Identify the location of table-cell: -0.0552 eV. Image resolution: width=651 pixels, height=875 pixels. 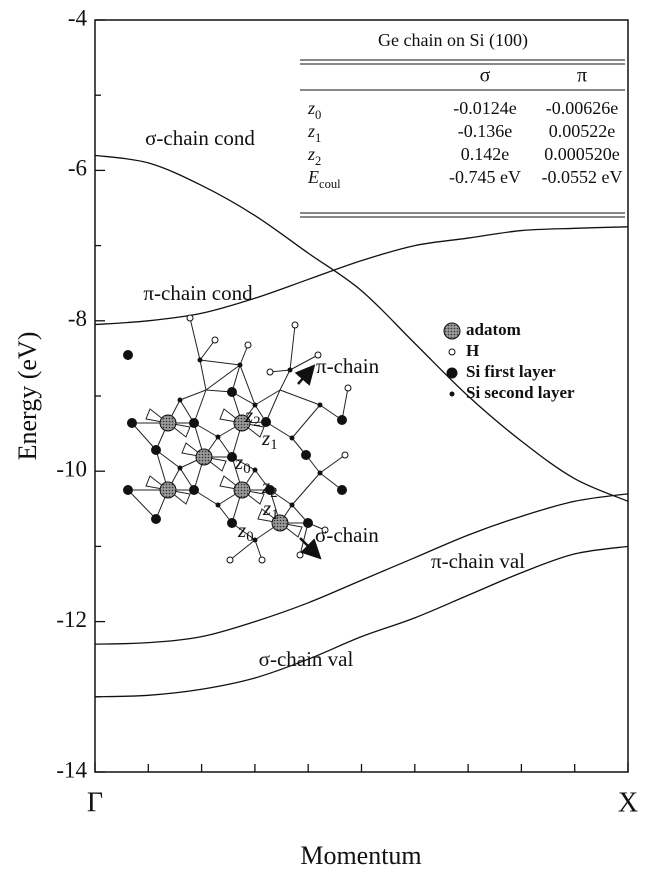
(582, 177).